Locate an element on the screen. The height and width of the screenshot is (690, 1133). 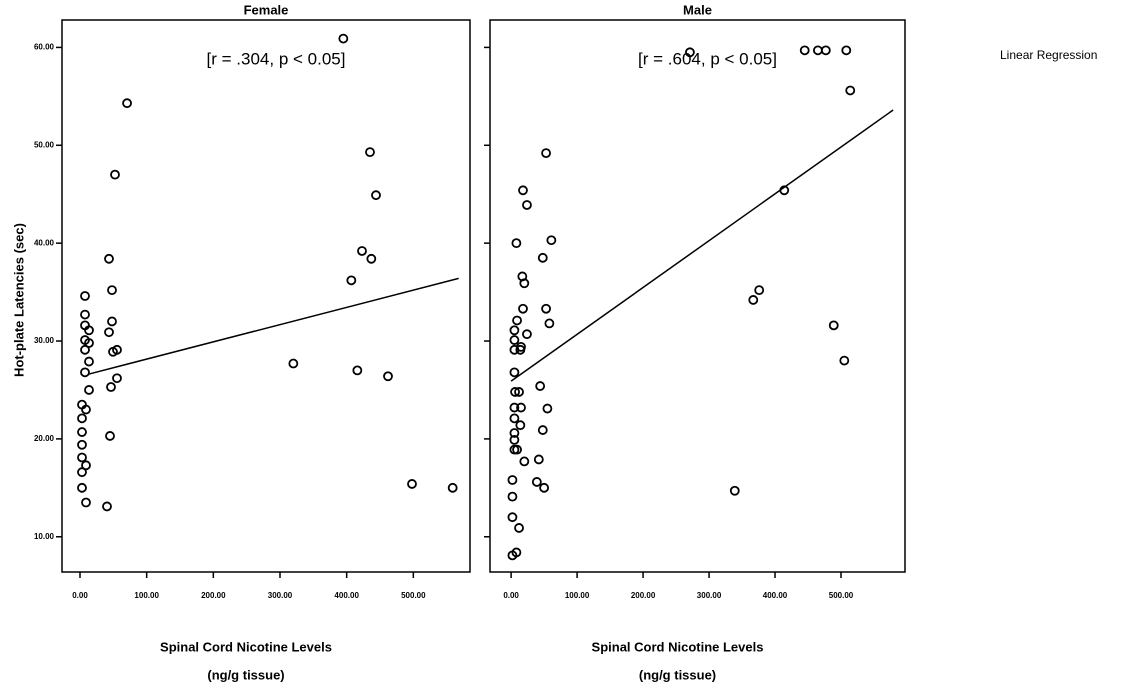
y-tick-label: 10.00 is located at coordinates (44, 536).